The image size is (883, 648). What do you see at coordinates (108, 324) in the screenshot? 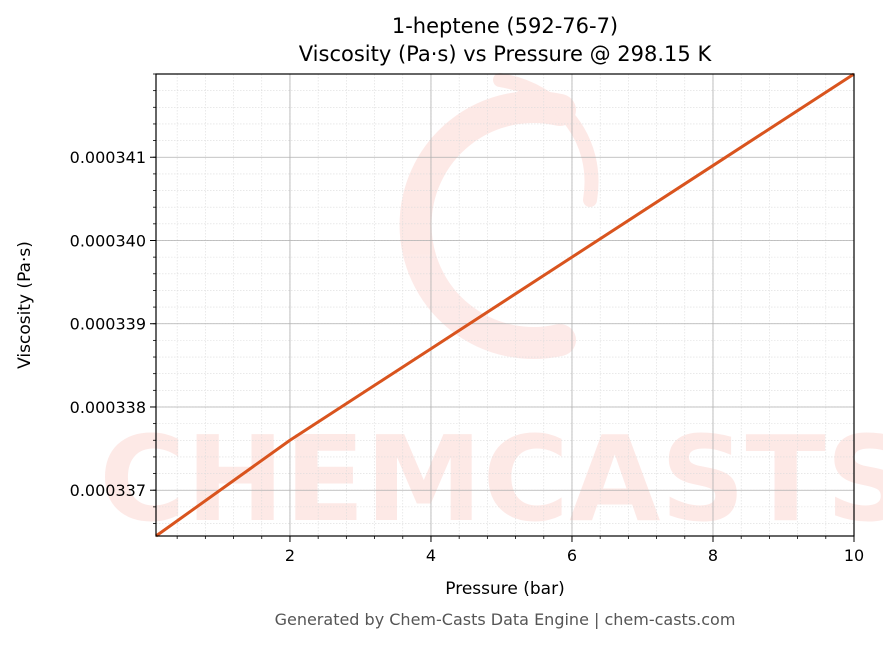
I see `y-tick-label: 0.000339` at bounding box center [108, 324].